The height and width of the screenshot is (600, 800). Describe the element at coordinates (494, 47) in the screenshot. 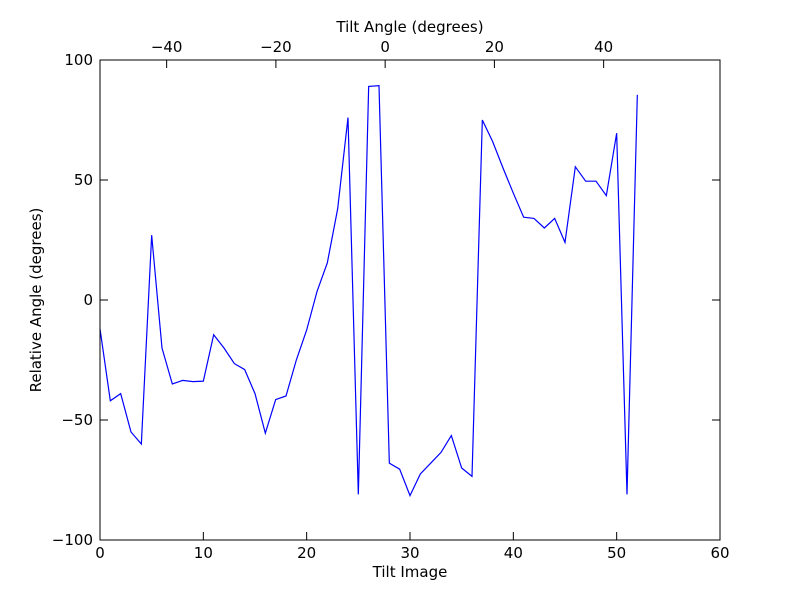

I see `top-x-tick-label: 20` at that location.